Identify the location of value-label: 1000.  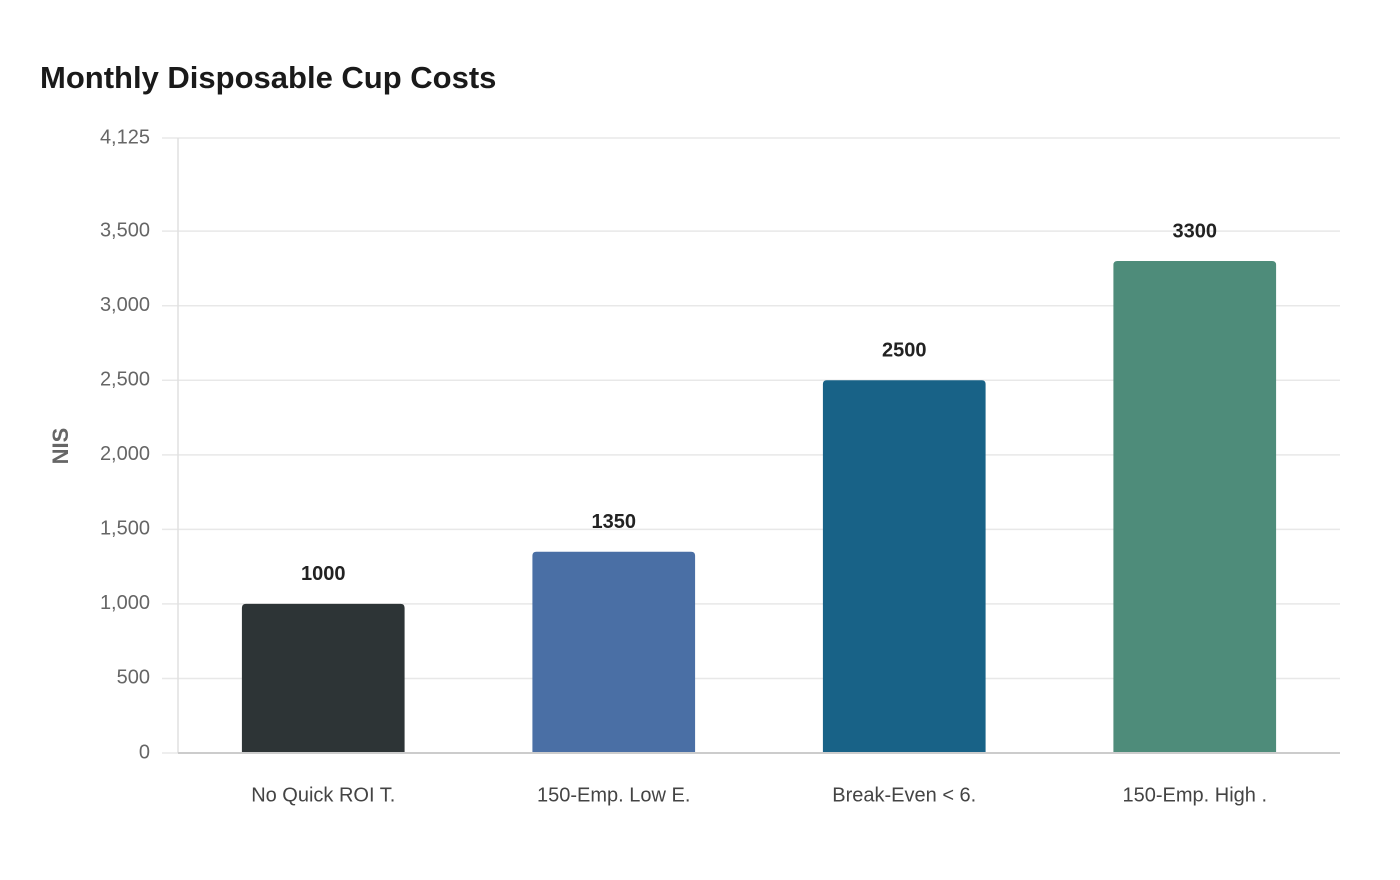
(323, 574).